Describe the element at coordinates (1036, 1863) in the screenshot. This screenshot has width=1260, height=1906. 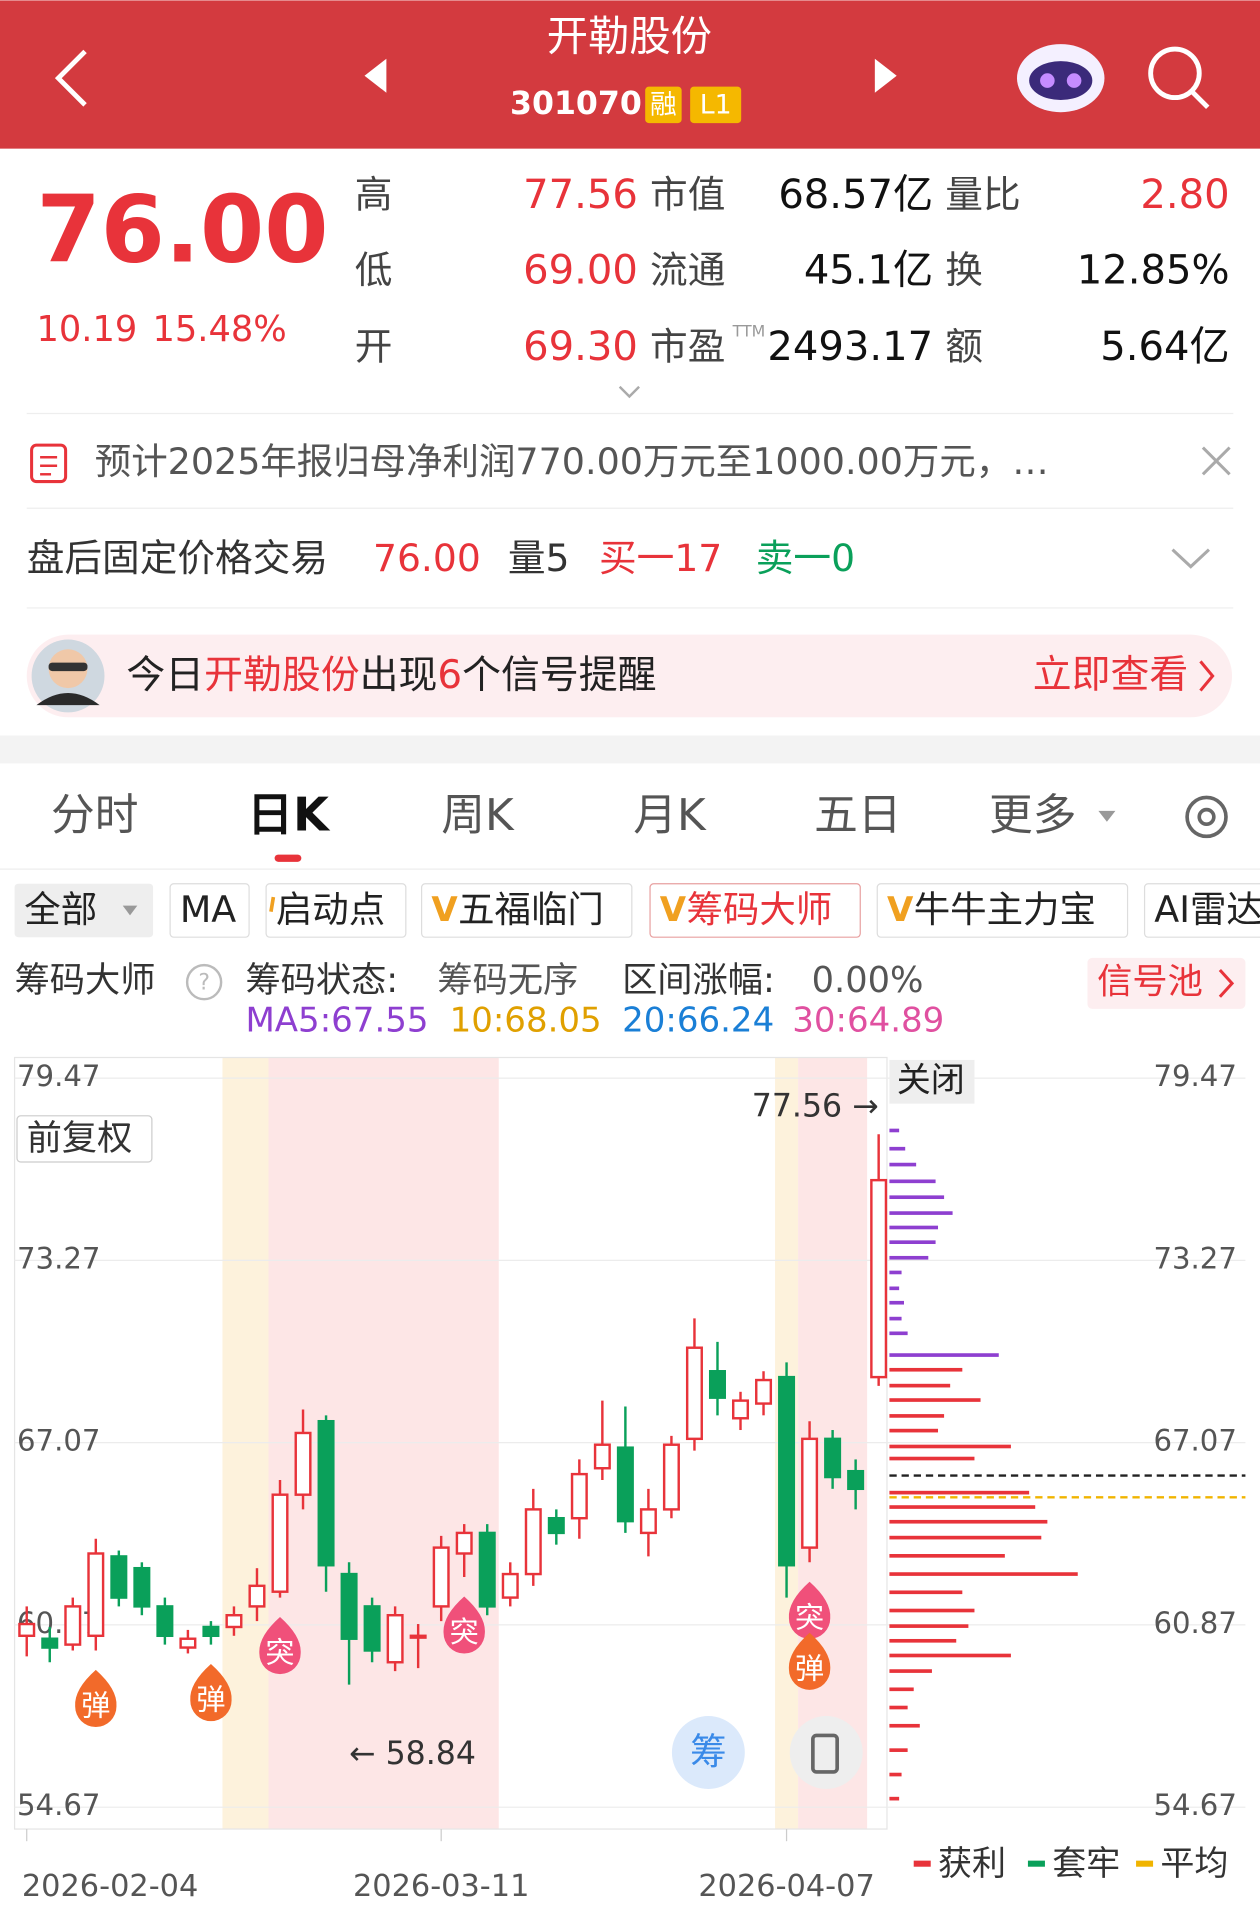
I see `chip-legend-swatch` at that location.